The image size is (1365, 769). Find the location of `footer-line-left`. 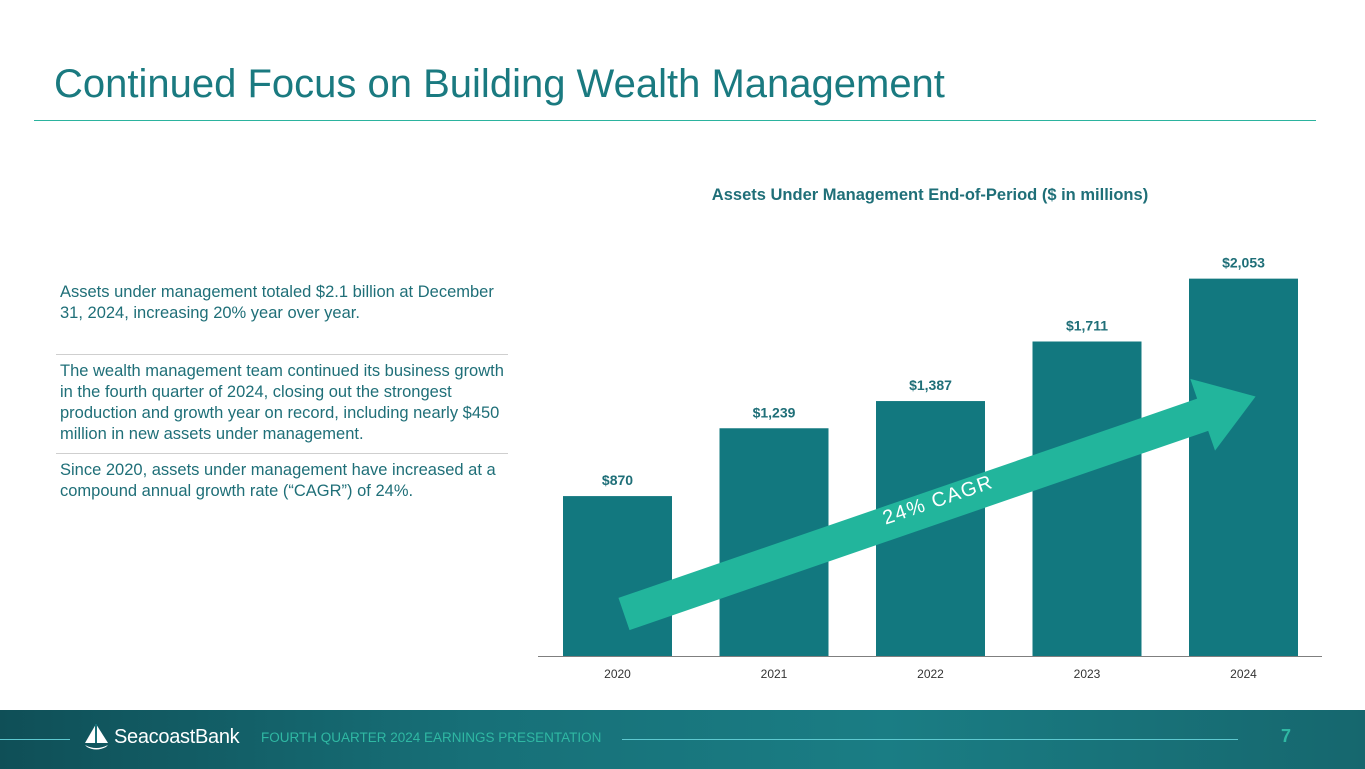

footer-line-left is located at coordinates (35, 739).